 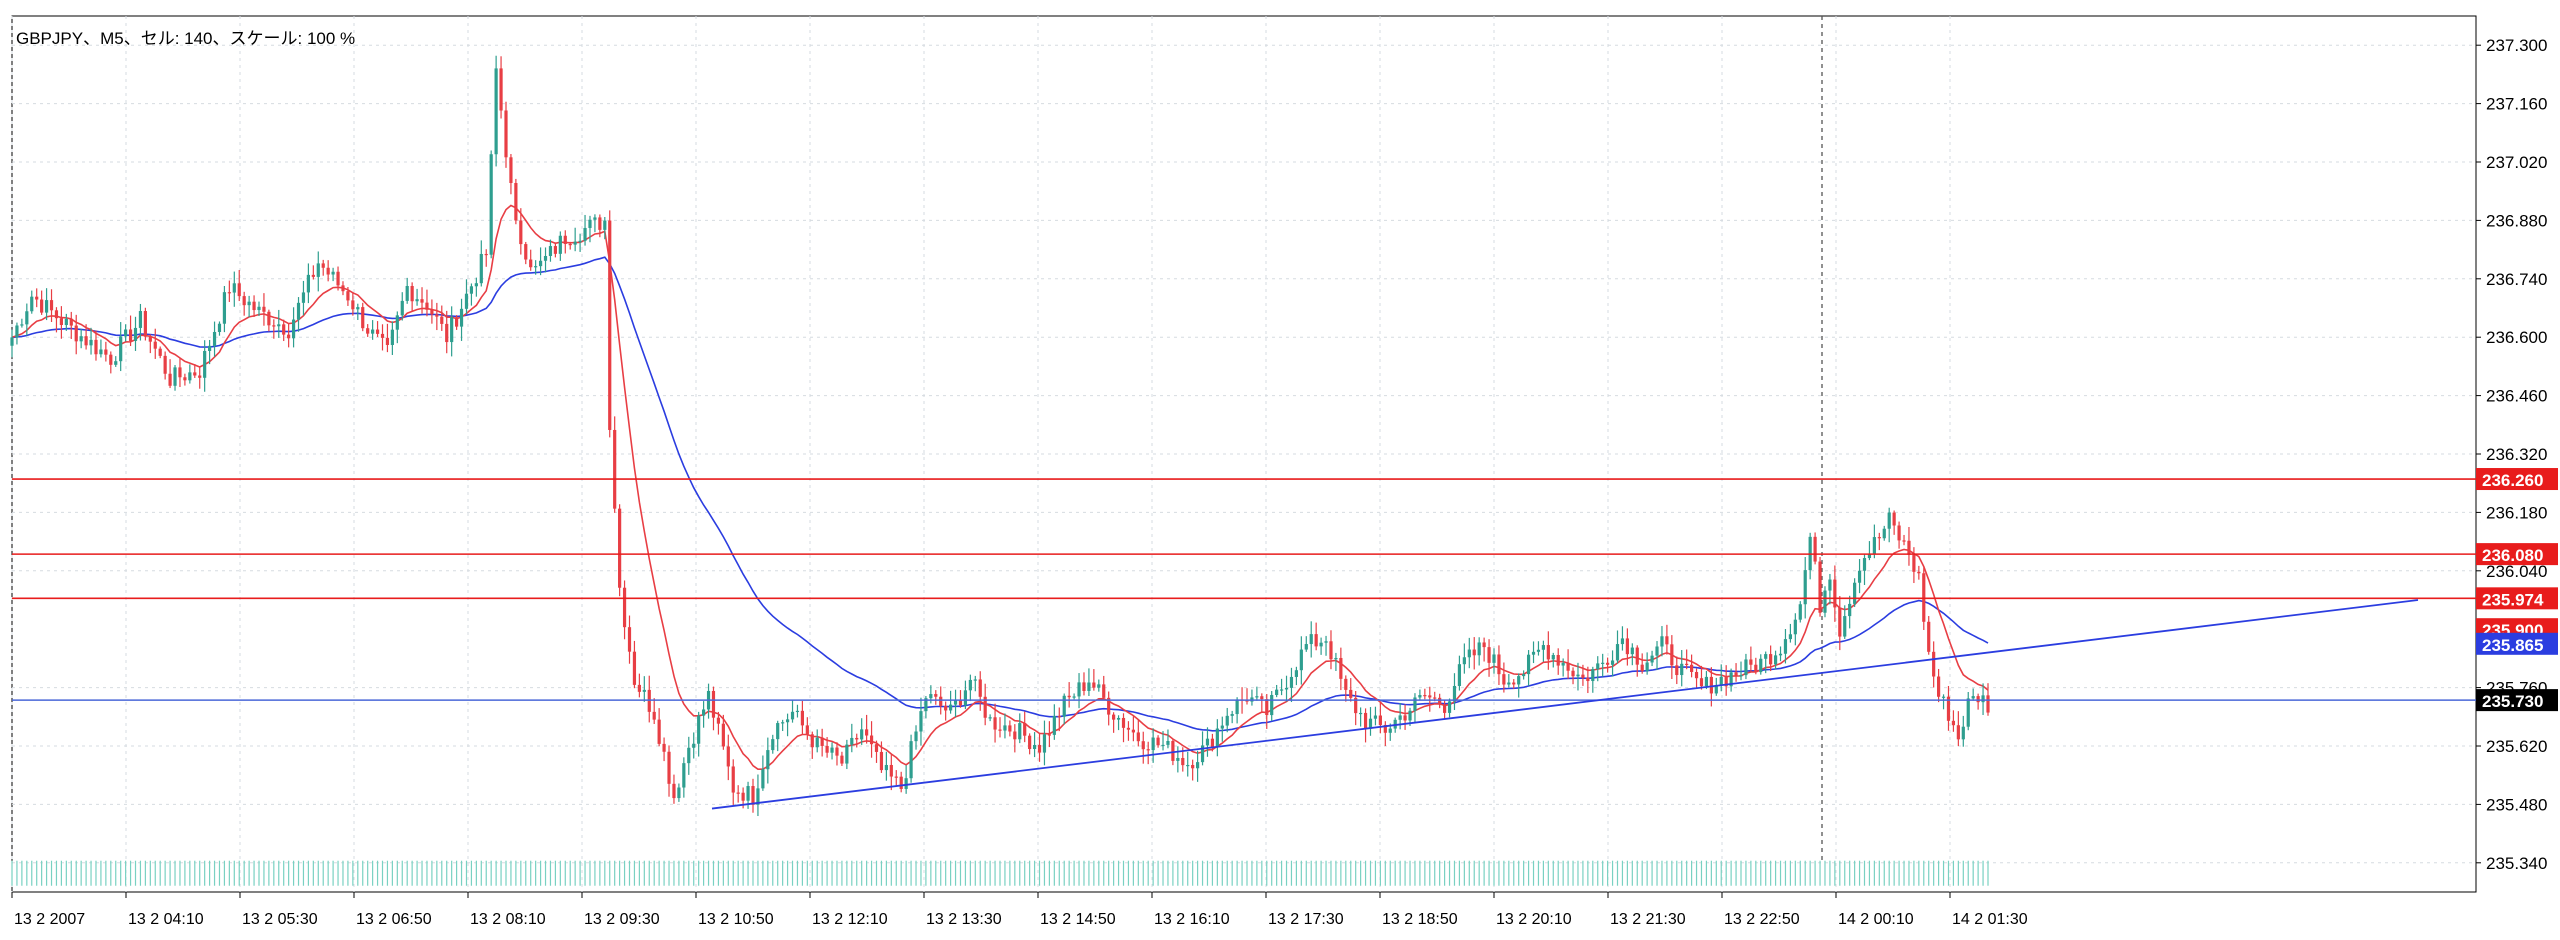 I want to click on price-label: 235.974, so click(x=2513, y=599).